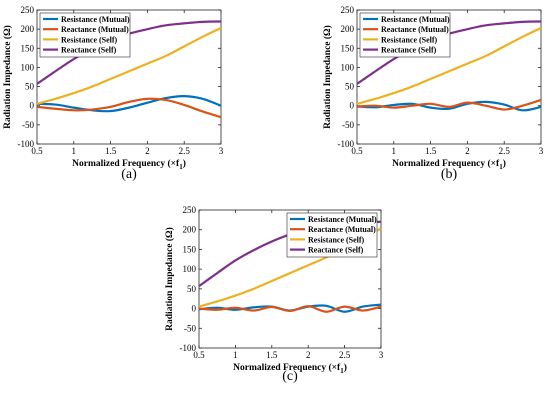 The image size is (550, 403). Describe the element at coordinates (290, 376) in the screenshot. I see `panel-label: (c)` at that location.